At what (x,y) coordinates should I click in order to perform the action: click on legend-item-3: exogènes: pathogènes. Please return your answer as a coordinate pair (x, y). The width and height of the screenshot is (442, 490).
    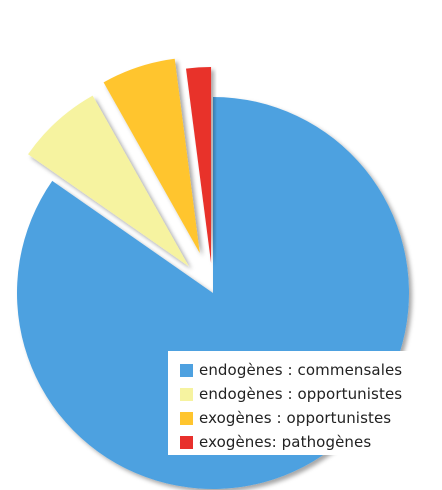
    Looking at the image, I should click on (309, 442).